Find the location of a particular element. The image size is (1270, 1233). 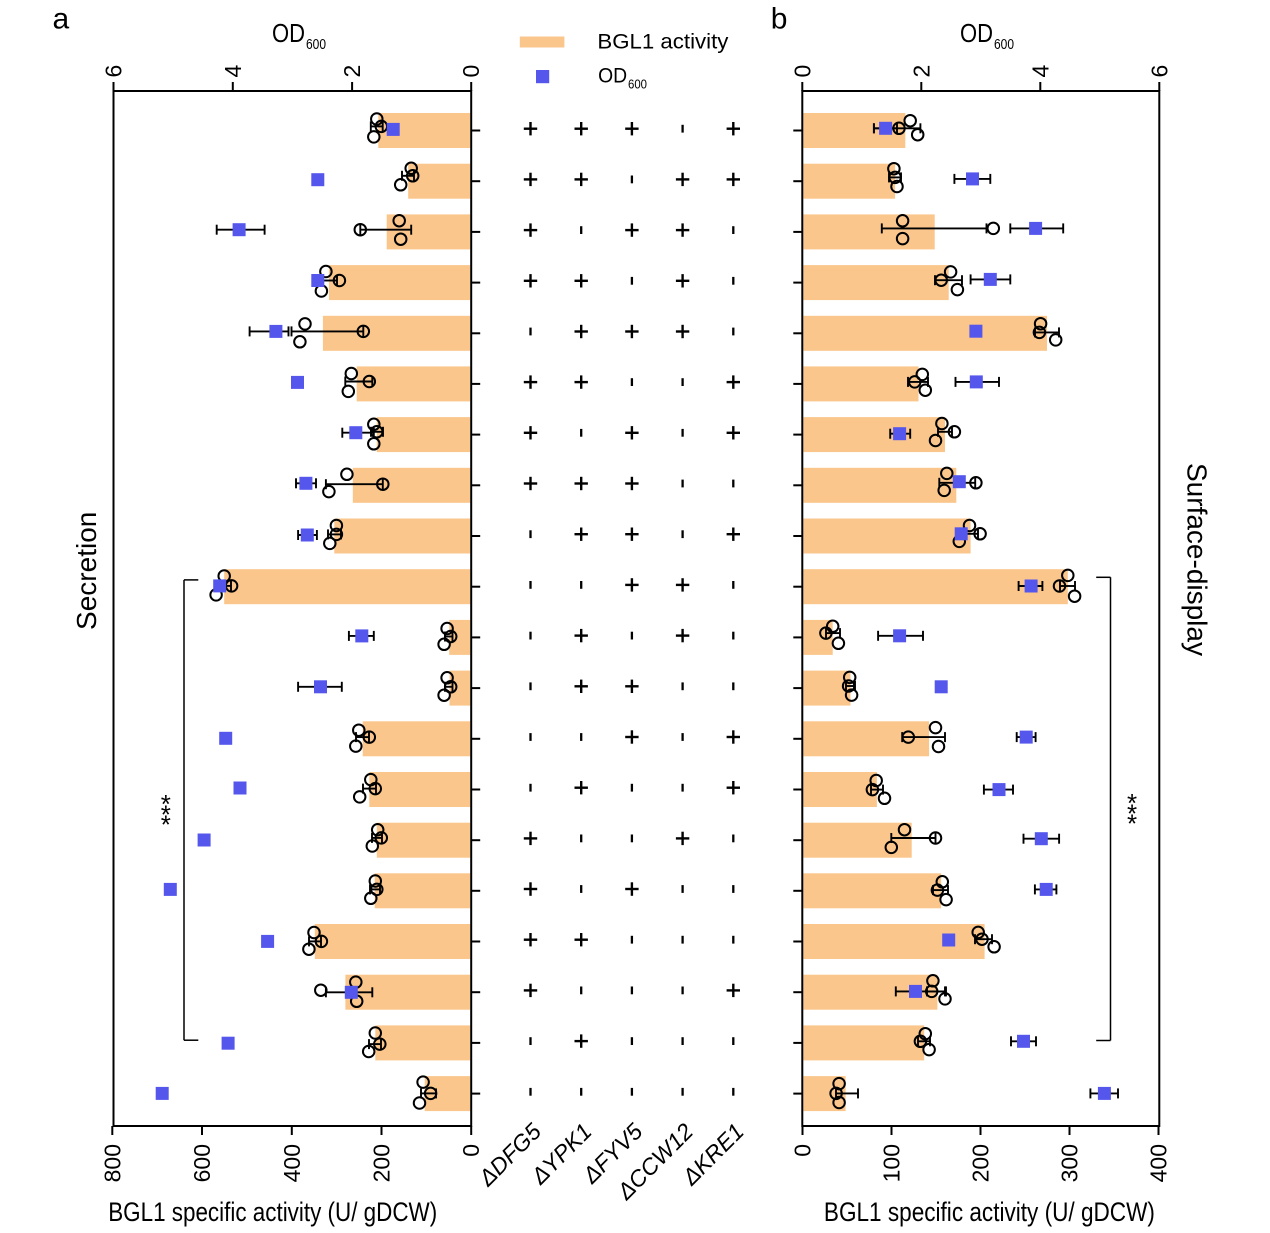

svg-text: a is located at coordinates (61, 18).